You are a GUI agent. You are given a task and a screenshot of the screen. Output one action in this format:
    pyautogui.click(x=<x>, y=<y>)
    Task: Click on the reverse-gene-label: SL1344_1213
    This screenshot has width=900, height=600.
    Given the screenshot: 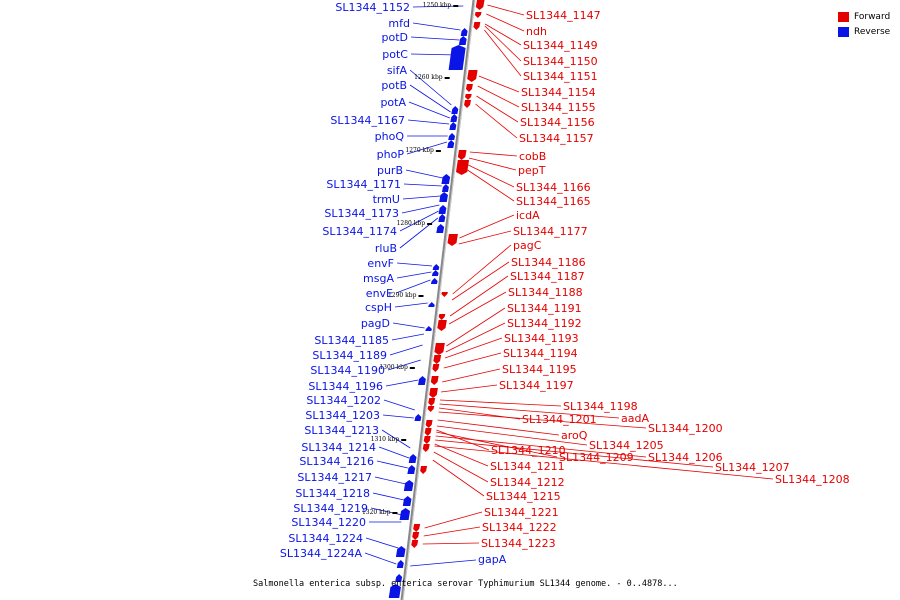 What is the action you would take?
    pyautogui.click(x=341, y=430)
    